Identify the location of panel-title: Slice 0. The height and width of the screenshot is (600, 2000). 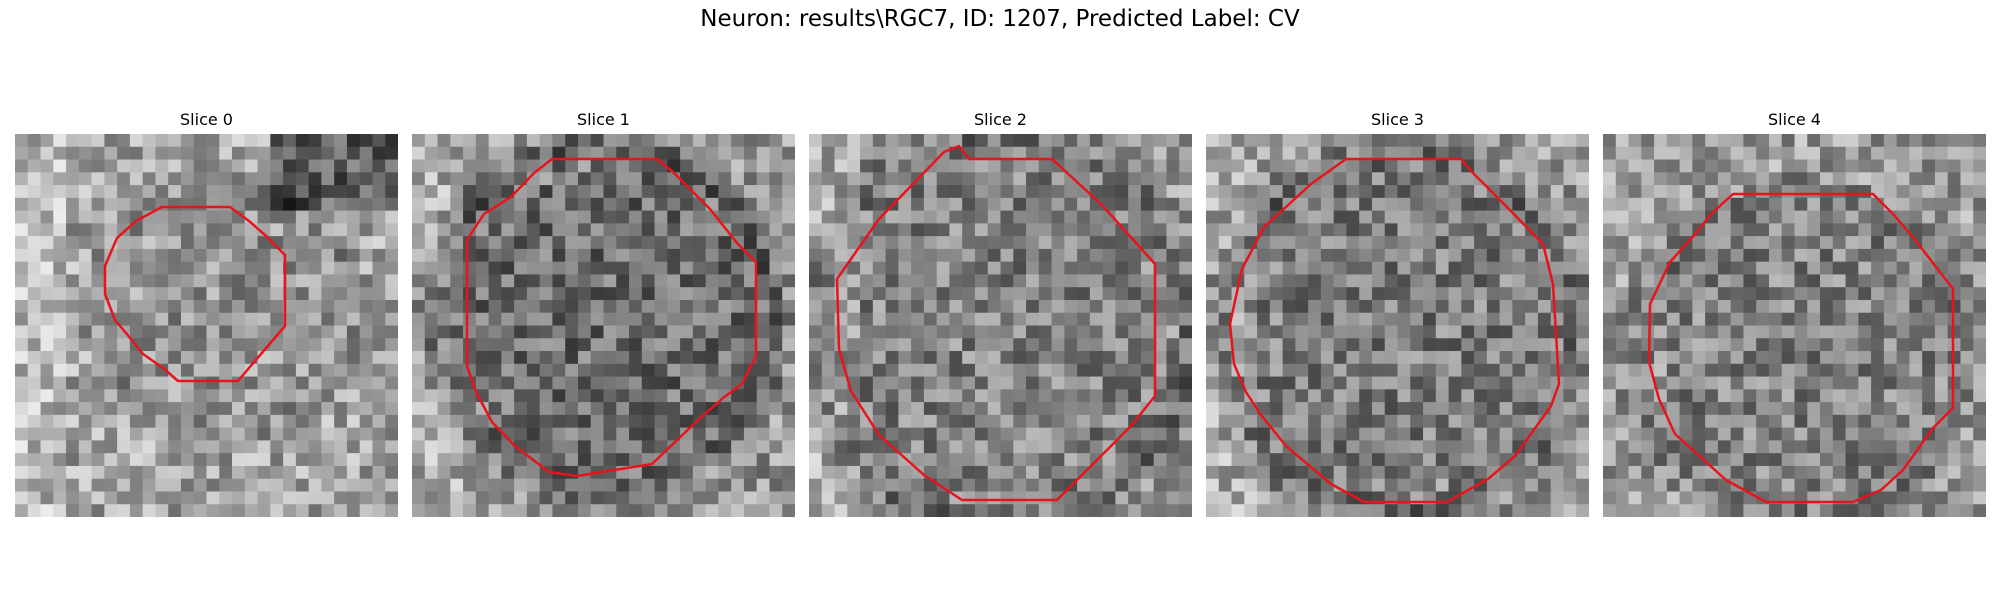
(206, 120).